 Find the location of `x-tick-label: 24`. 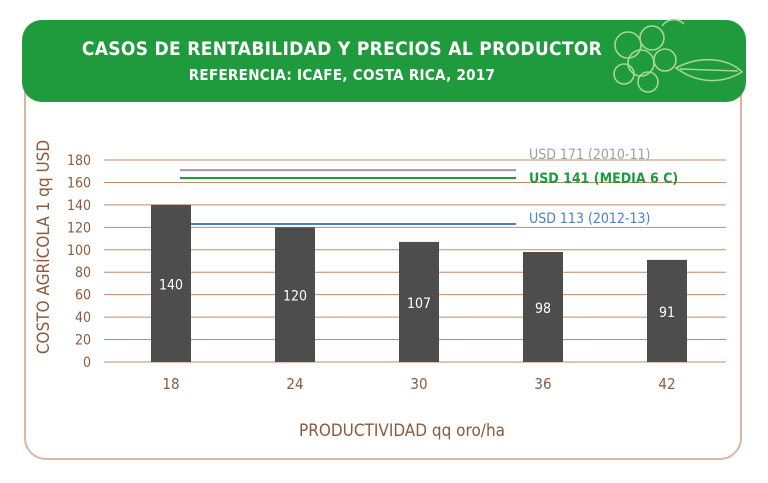

x-tick-label: 24 is located at coordinates (294, 384).